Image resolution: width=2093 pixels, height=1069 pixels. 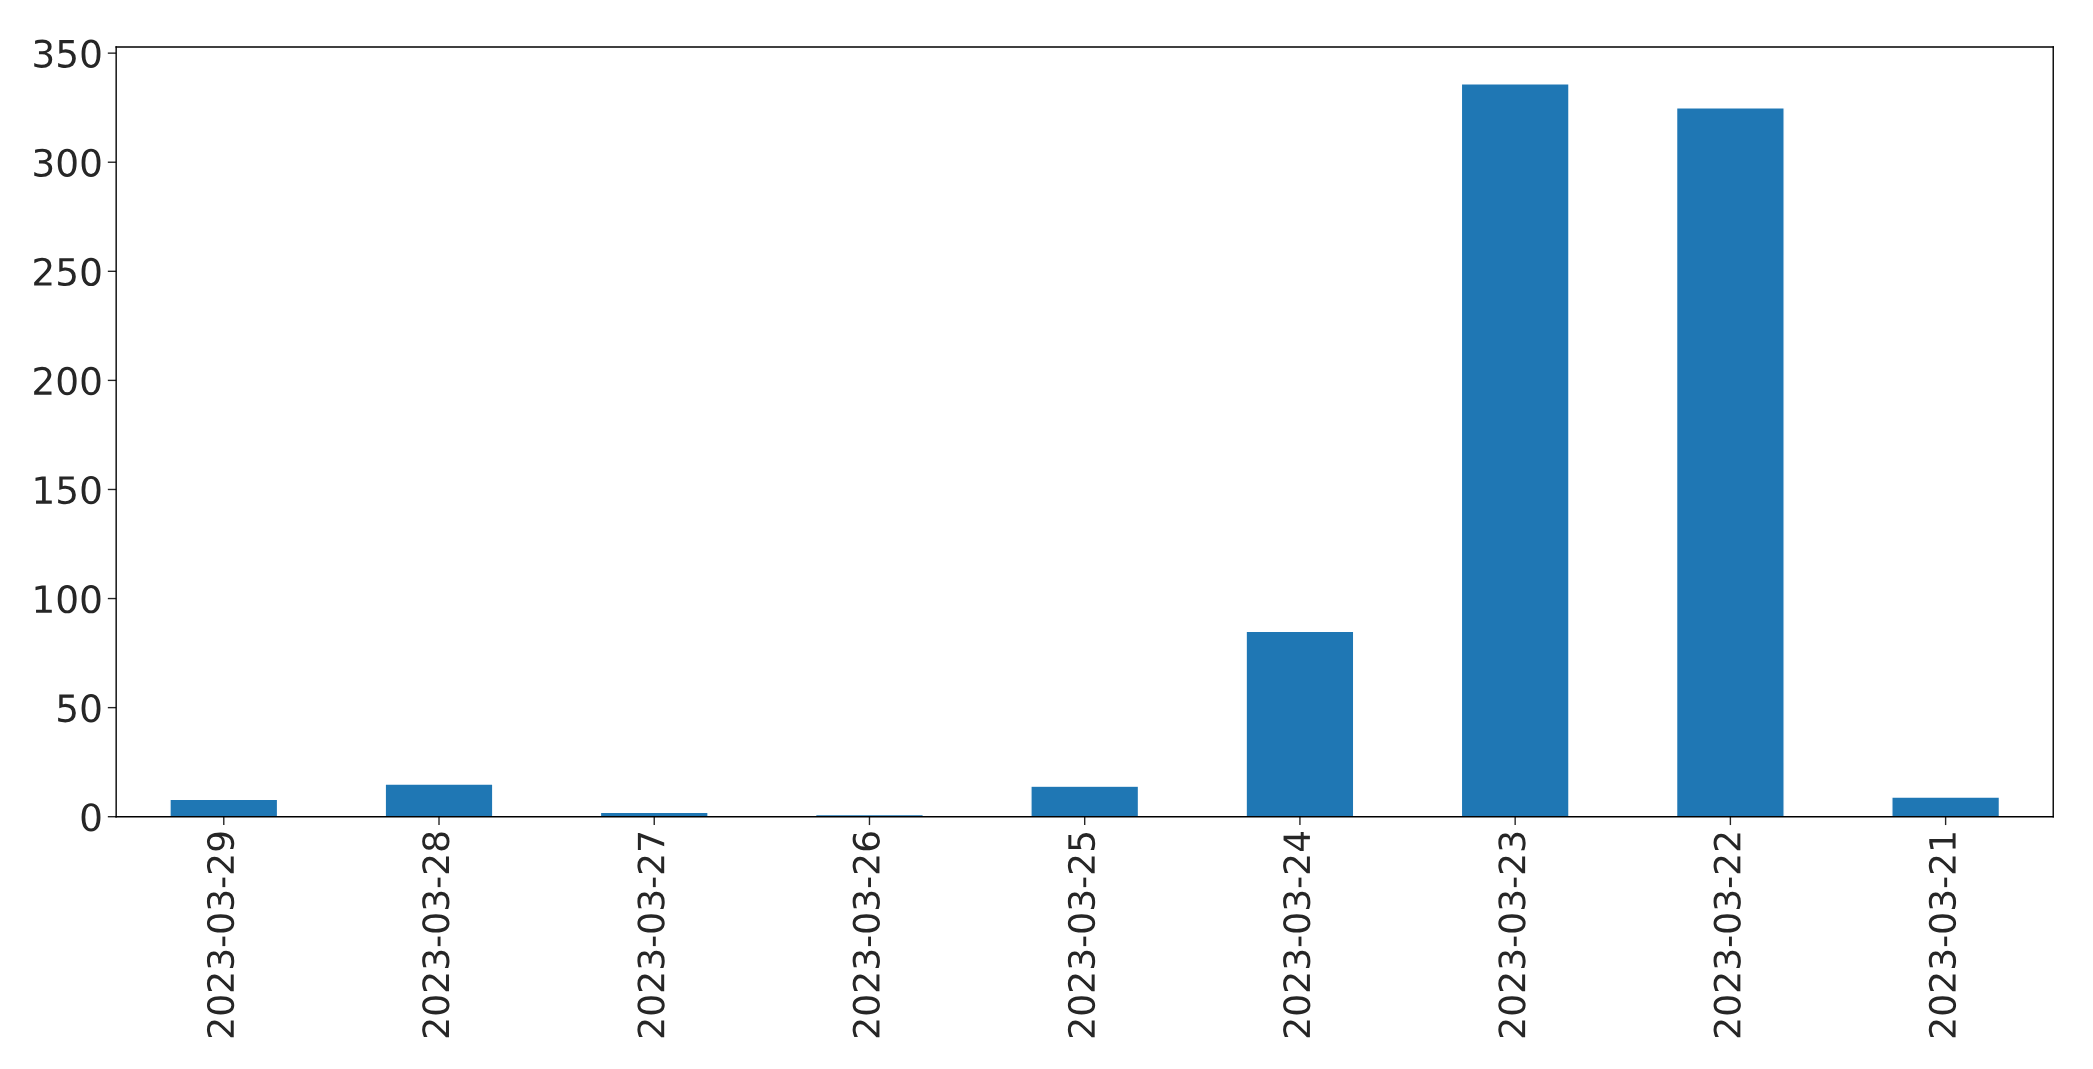 What do you see at coordinates (1081, 935) in the screenshot?
I see `x-tick-label: 2023-03-25` at bounding box center [1081, 935].